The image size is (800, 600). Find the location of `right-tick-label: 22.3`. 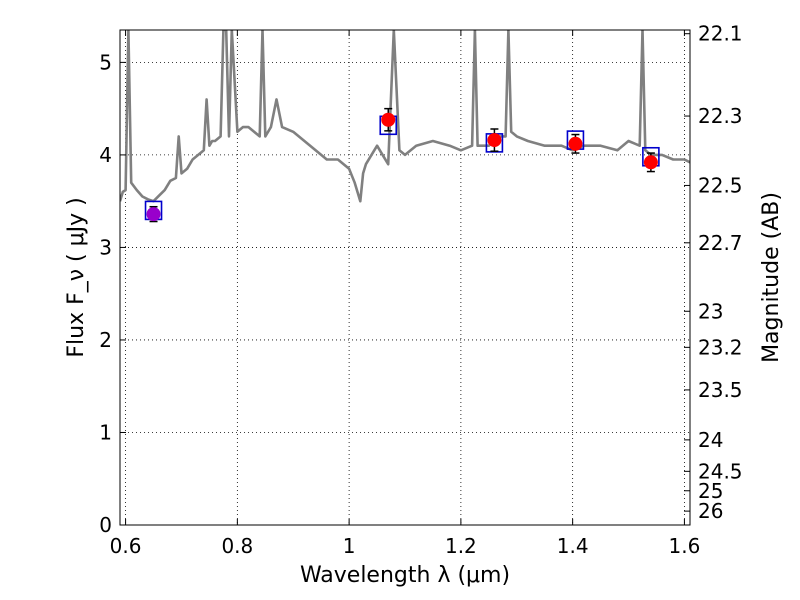

right-tick-label: 22.3 is located at coordinates (720, 116).